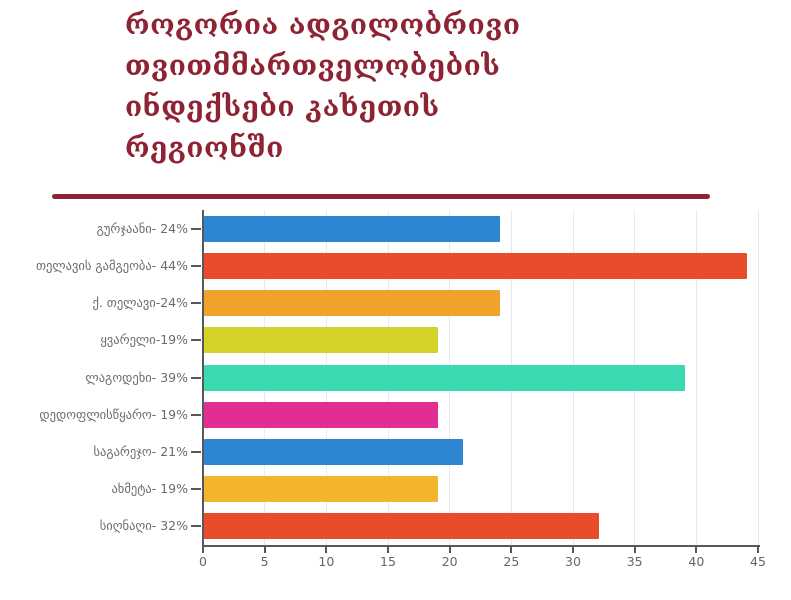 This screenshot has height=600, width=791. Describe the element at coordinates (140, 303) in the screenshot. I see `category-label: ქ. თელავი-24%` at that location.